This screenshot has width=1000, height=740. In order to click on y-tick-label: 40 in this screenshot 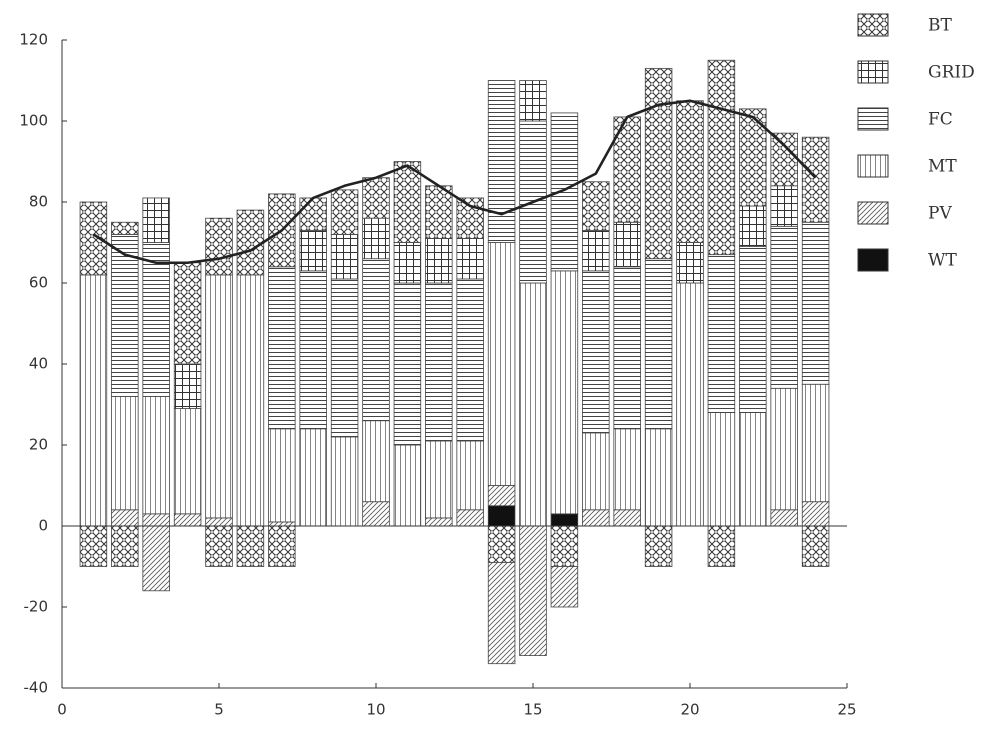, I will do `click(38, 364)`.